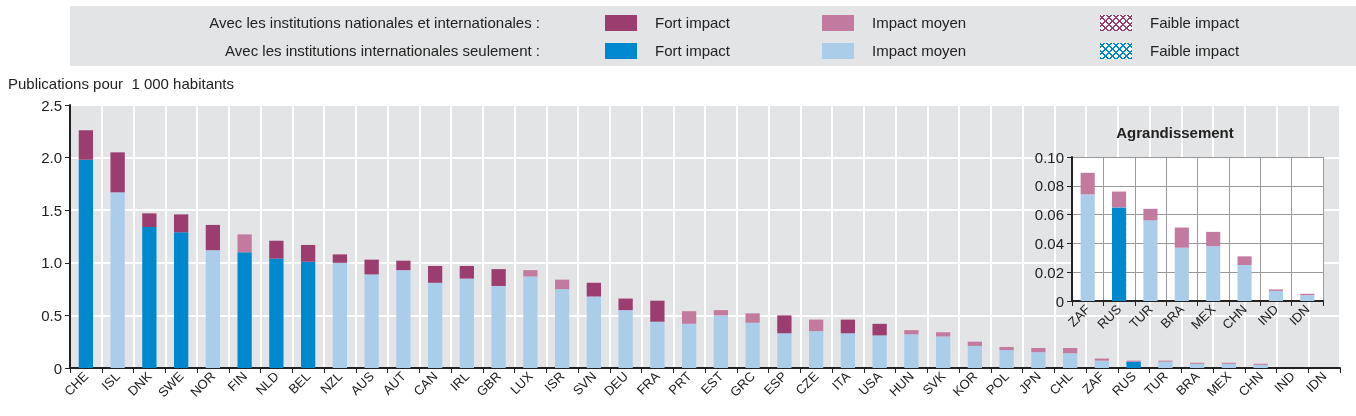 The image size is (1356, 416). I want to click on y-tick-label: 0.06, so click(1049, 215).